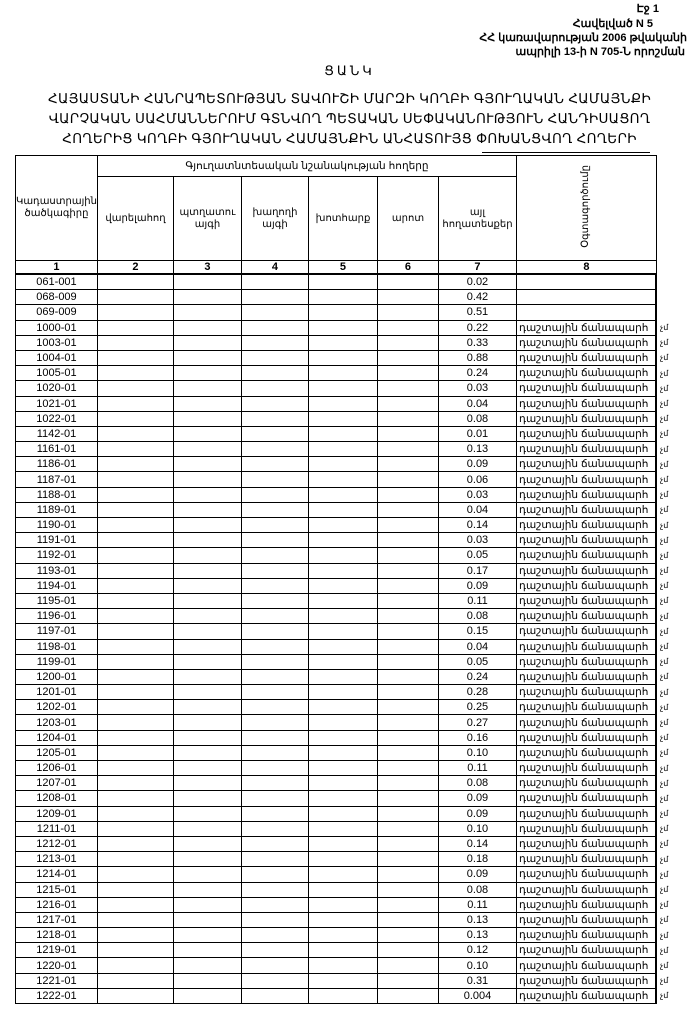 The height and width of the screenshot is (1034, 699). I want to click on cadastral-code-cell: 061-001, so click(56, 282).